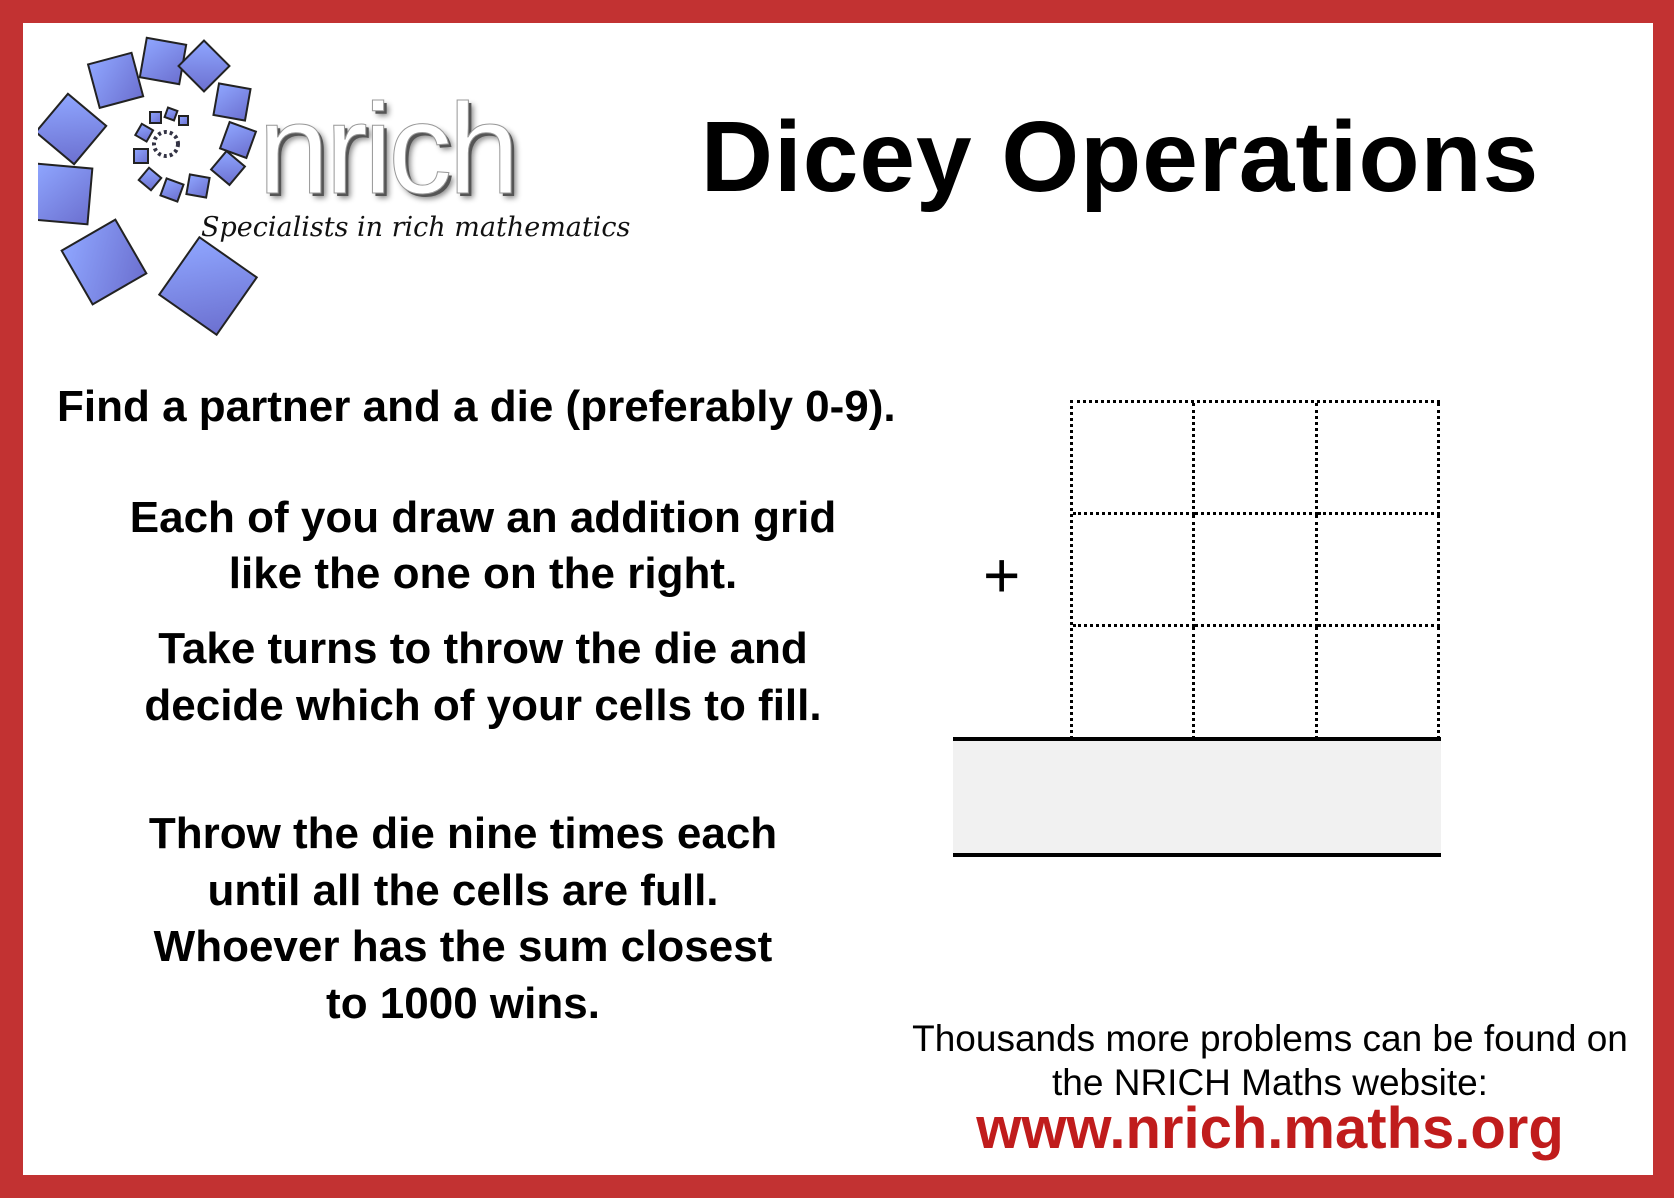  I want to click on grid-cells, so click(1255, 569).